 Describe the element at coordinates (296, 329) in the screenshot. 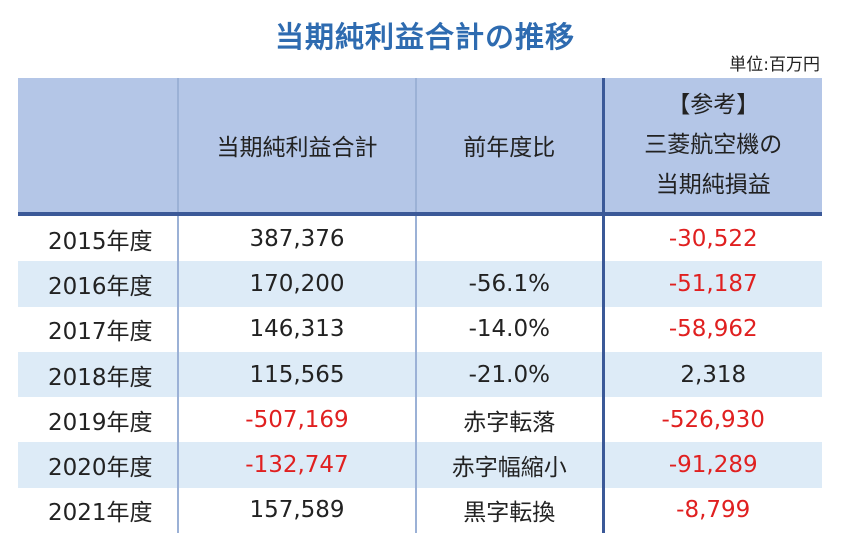

I see `total-cell: 146,313` at that location.